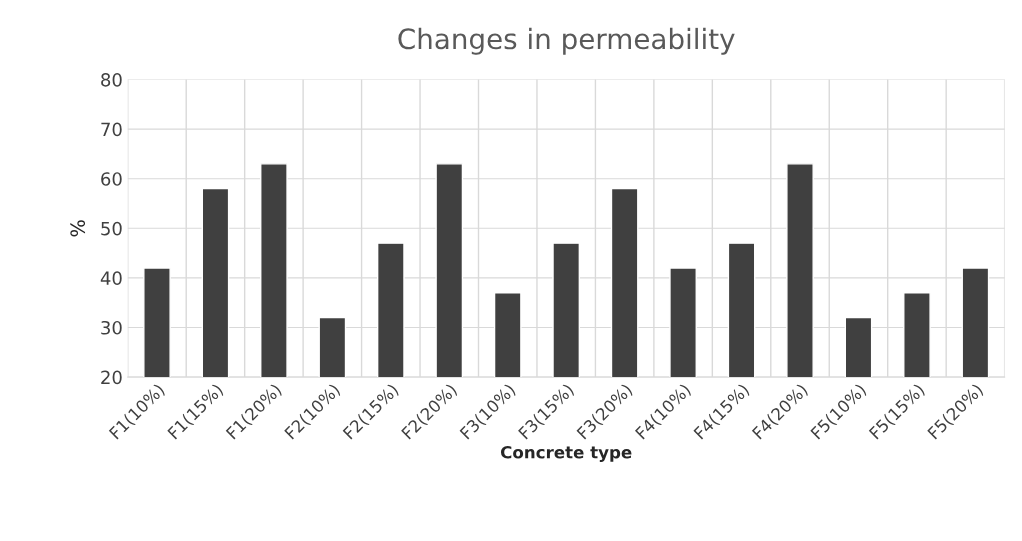 This screenshot has height=541, width=1022. Describe the element at coordinates (111, 79) in the screenshot. I see `y-tick-label: 80` at that location.